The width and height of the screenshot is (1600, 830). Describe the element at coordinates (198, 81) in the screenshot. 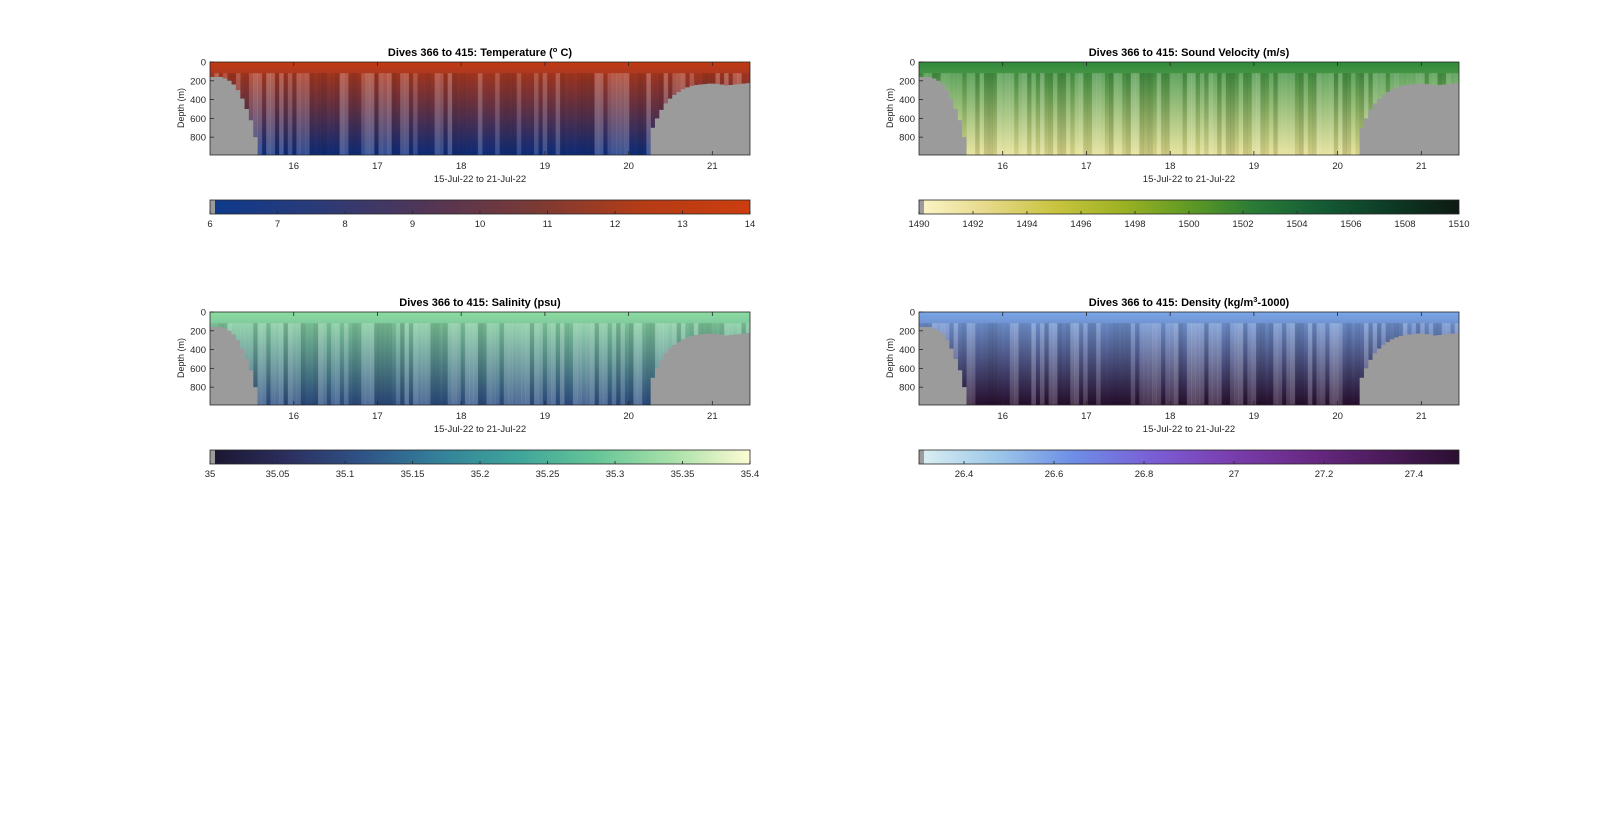

I see `y-tick-label: 200` at that location.